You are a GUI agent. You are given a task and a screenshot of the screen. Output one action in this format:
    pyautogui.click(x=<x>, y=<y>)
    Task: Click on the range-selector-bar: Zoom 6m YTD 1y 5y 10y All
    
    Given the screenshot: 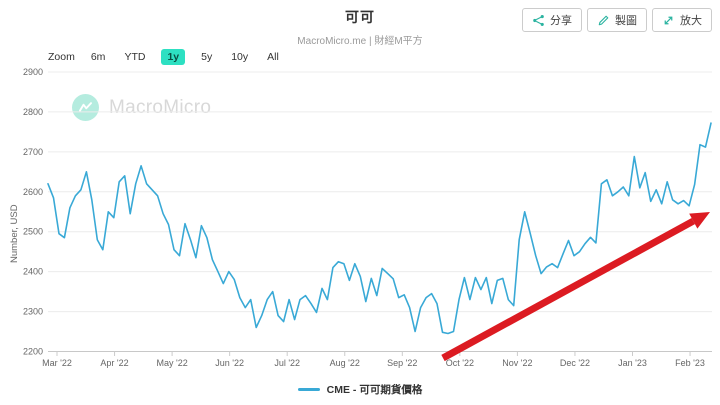 What is the action you would take?
    pyautogui.click(x=171, y=57)
    